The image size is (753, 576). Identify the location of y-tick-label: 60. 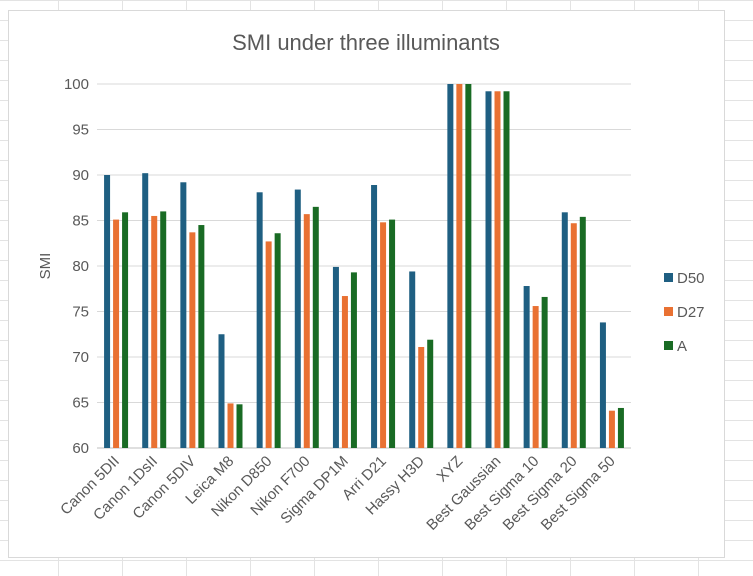
(80, 448).